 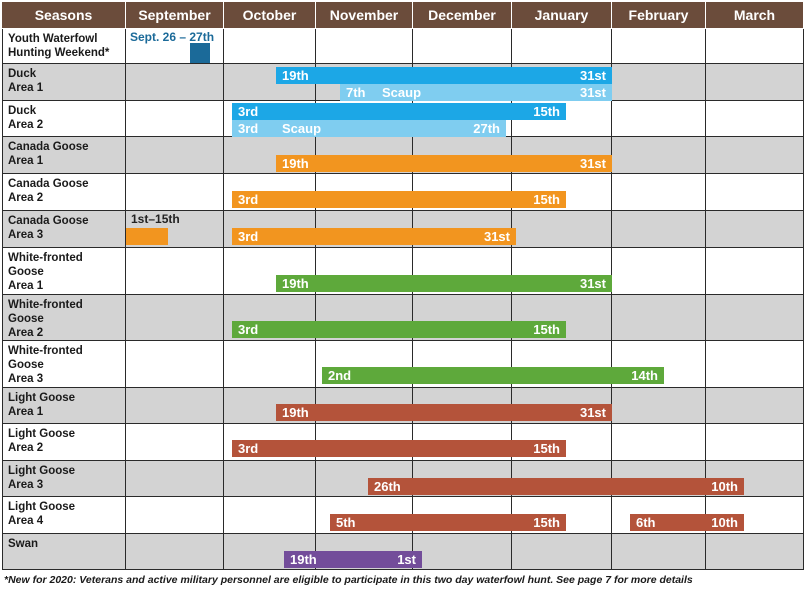 What do you see at coordinates (486, 128) in the screenshot?
I see `bar-end-date: 27th` at bounding box center [486, 128].